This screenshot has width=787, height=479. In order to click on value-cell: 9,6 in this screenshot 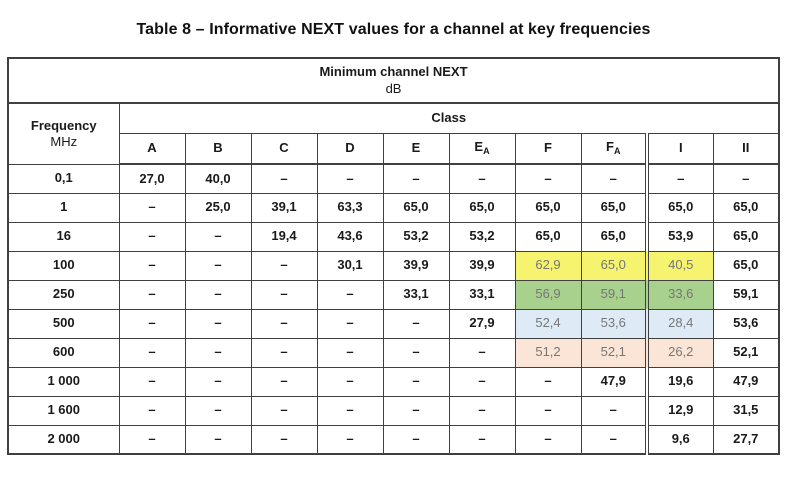, I will do `click(679, 439)`.